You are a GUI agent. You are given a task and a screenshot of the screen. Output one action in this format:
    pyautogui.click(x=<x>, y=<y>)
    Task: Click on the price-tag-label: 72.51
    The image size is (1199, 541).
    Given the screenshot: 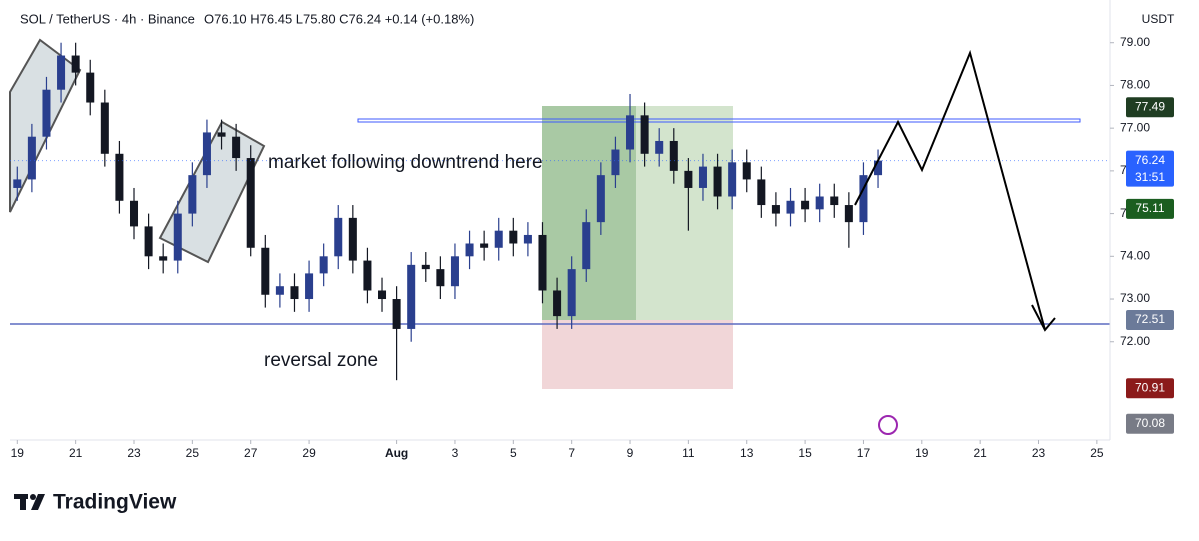 What is the action you would take?
    pyautogui.click(x=1150, y=319)
    